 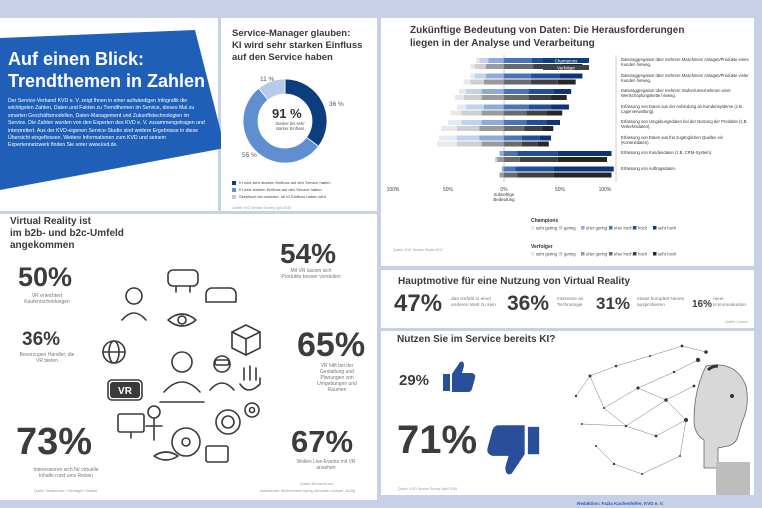 I want to click on network-lines-icon, so click(x=641, y=410).